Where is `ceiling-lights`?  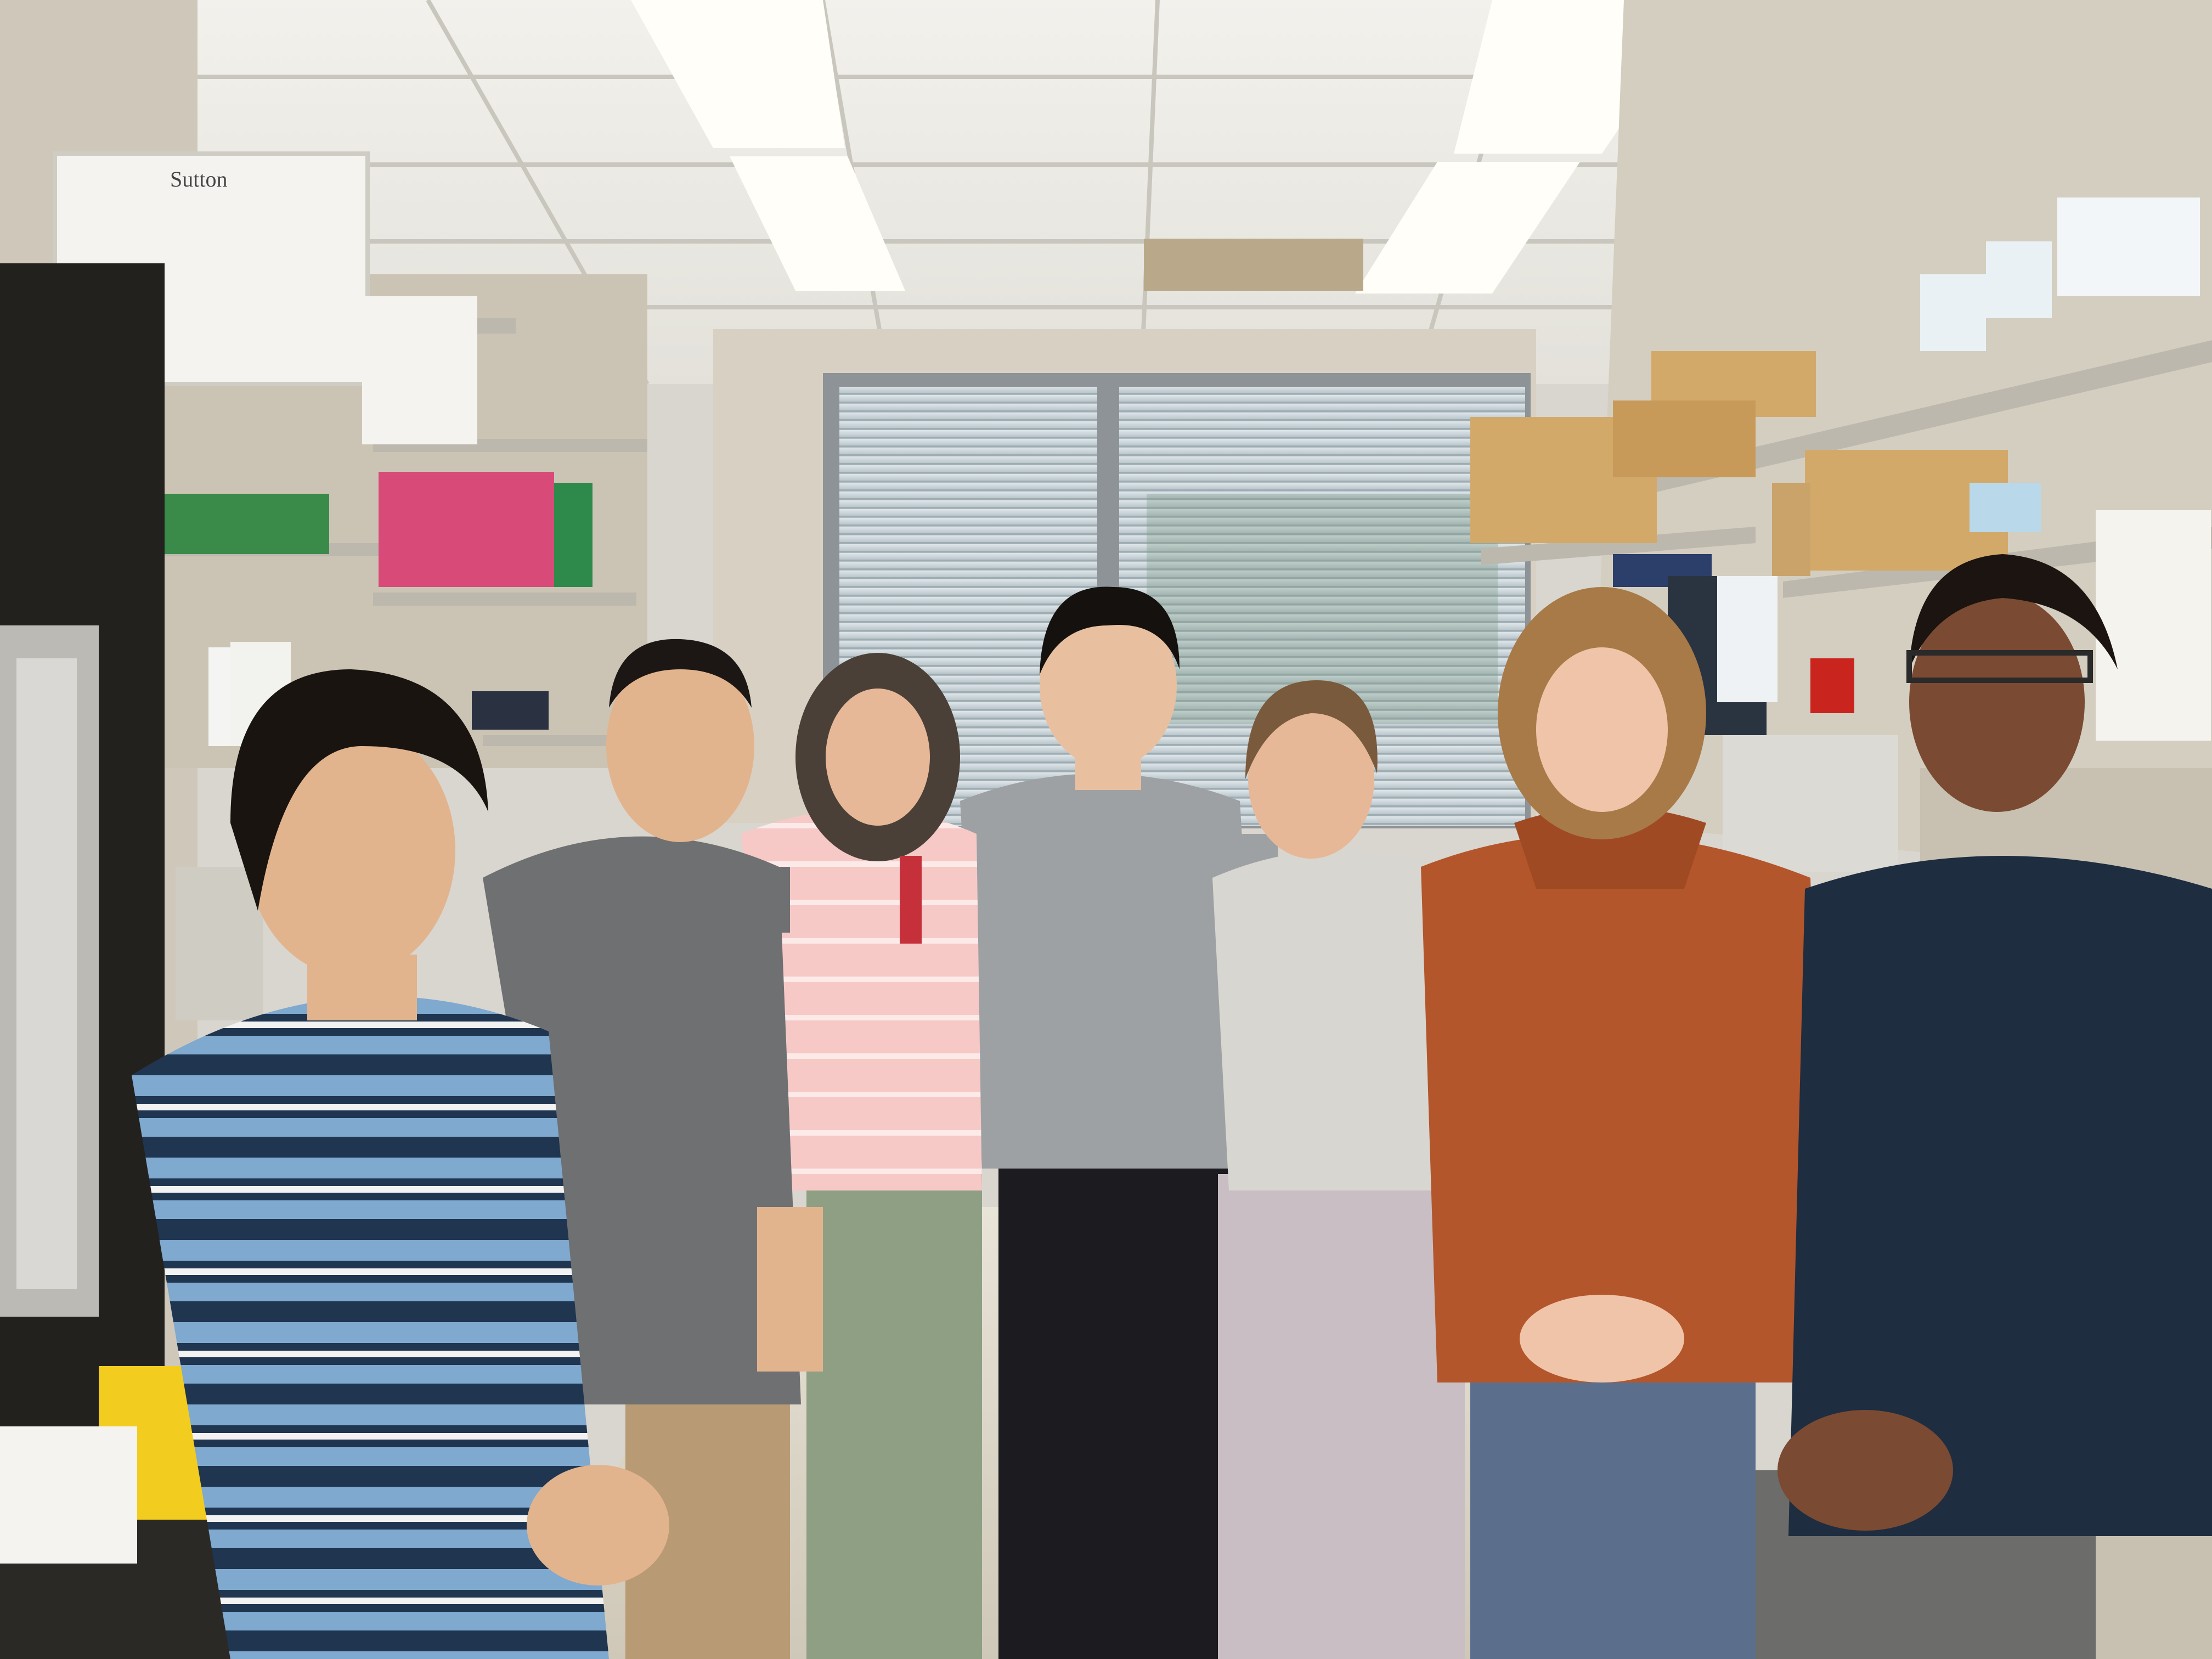 ceiling-lights is located at coordinates (1169, 147).